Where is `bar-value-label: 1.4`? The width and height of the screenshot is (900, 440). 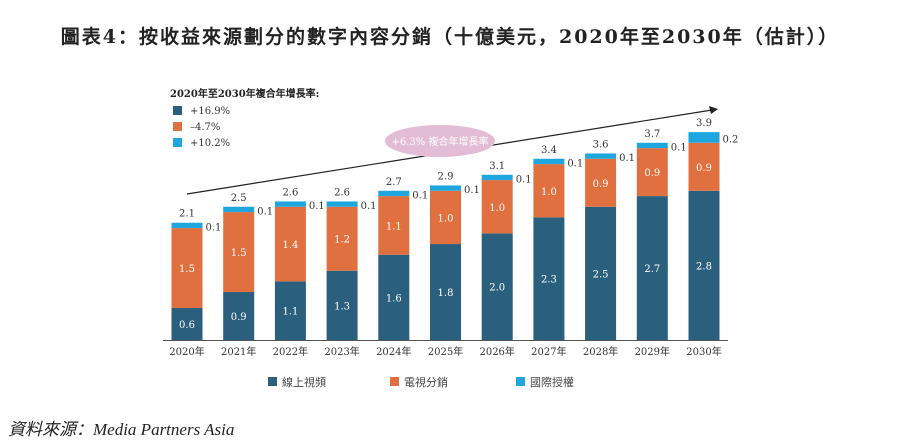 bar-value-label: 1.4 is located at coordinates (290, 245).